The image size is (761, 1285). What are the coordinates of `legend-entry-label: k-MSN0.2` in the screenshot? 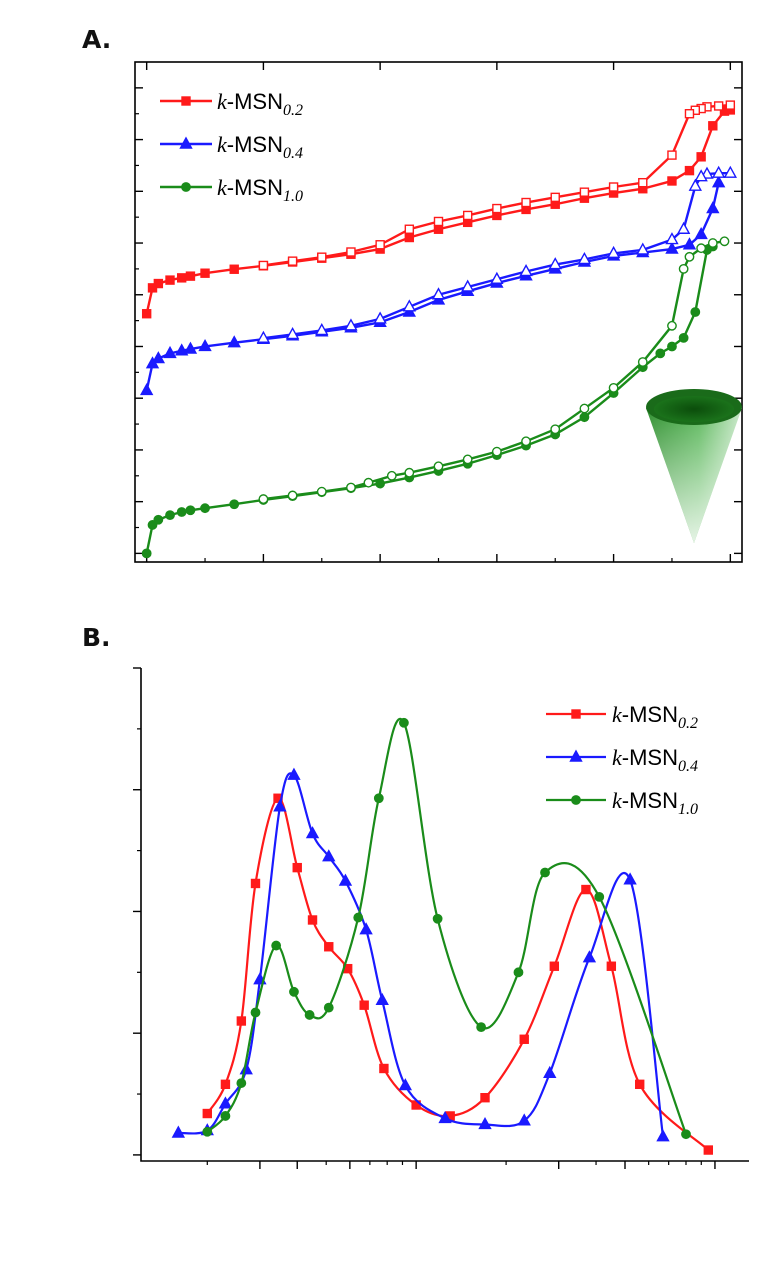 It's located at (655, 717).